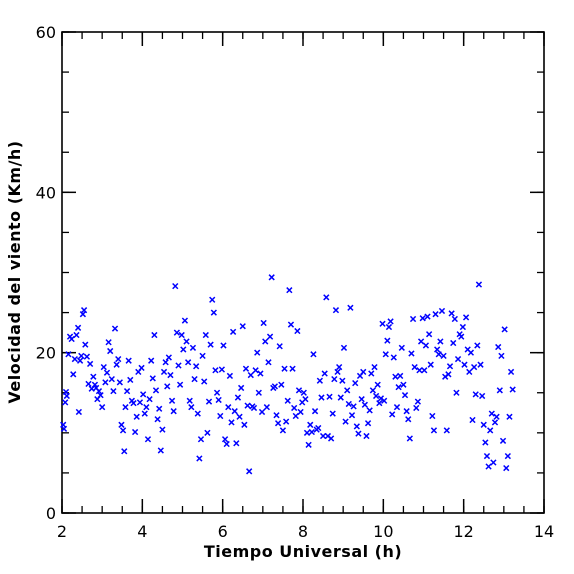 The image size is (574, 574). I want to click on x-tick-labels: 2 4 6 8 10 12 14, so click(305, 531).